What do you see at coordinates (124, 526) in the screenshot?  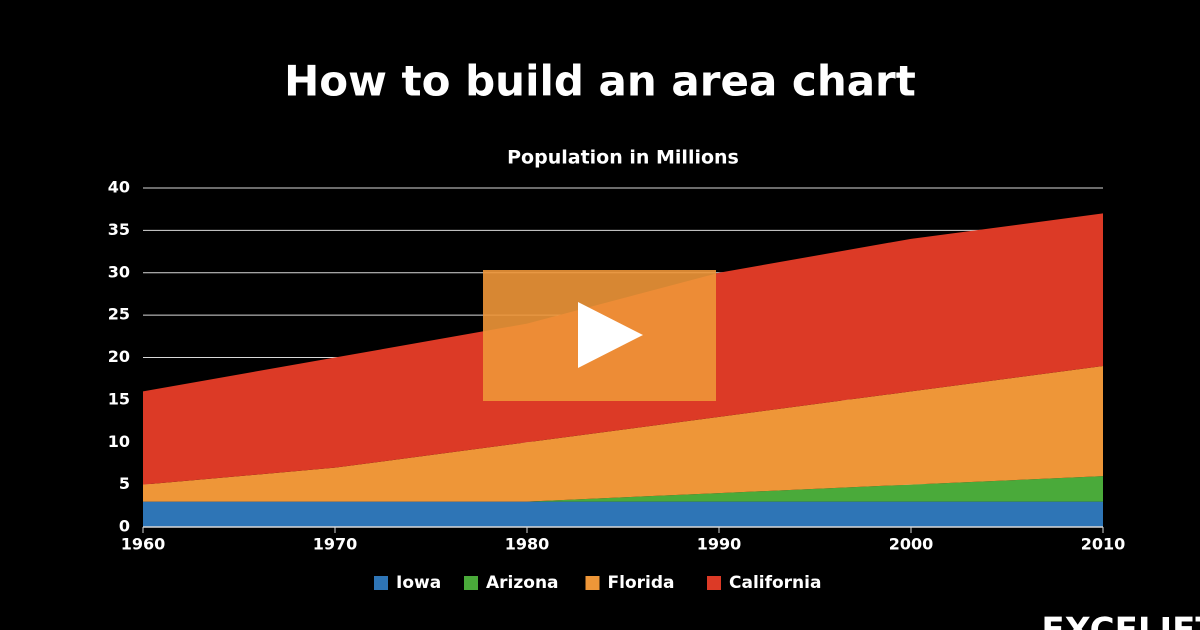 I see `y-tick-label: 0` at bounding box center [124, 526].